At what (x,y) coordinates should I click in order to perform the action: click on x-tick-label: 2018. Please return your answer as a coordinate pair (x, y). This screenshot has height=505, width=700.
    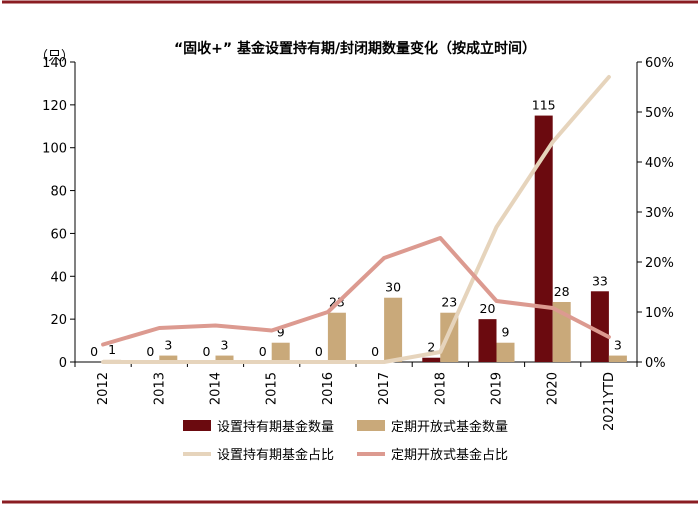
    Looking at the image, I should click on (440, 388).